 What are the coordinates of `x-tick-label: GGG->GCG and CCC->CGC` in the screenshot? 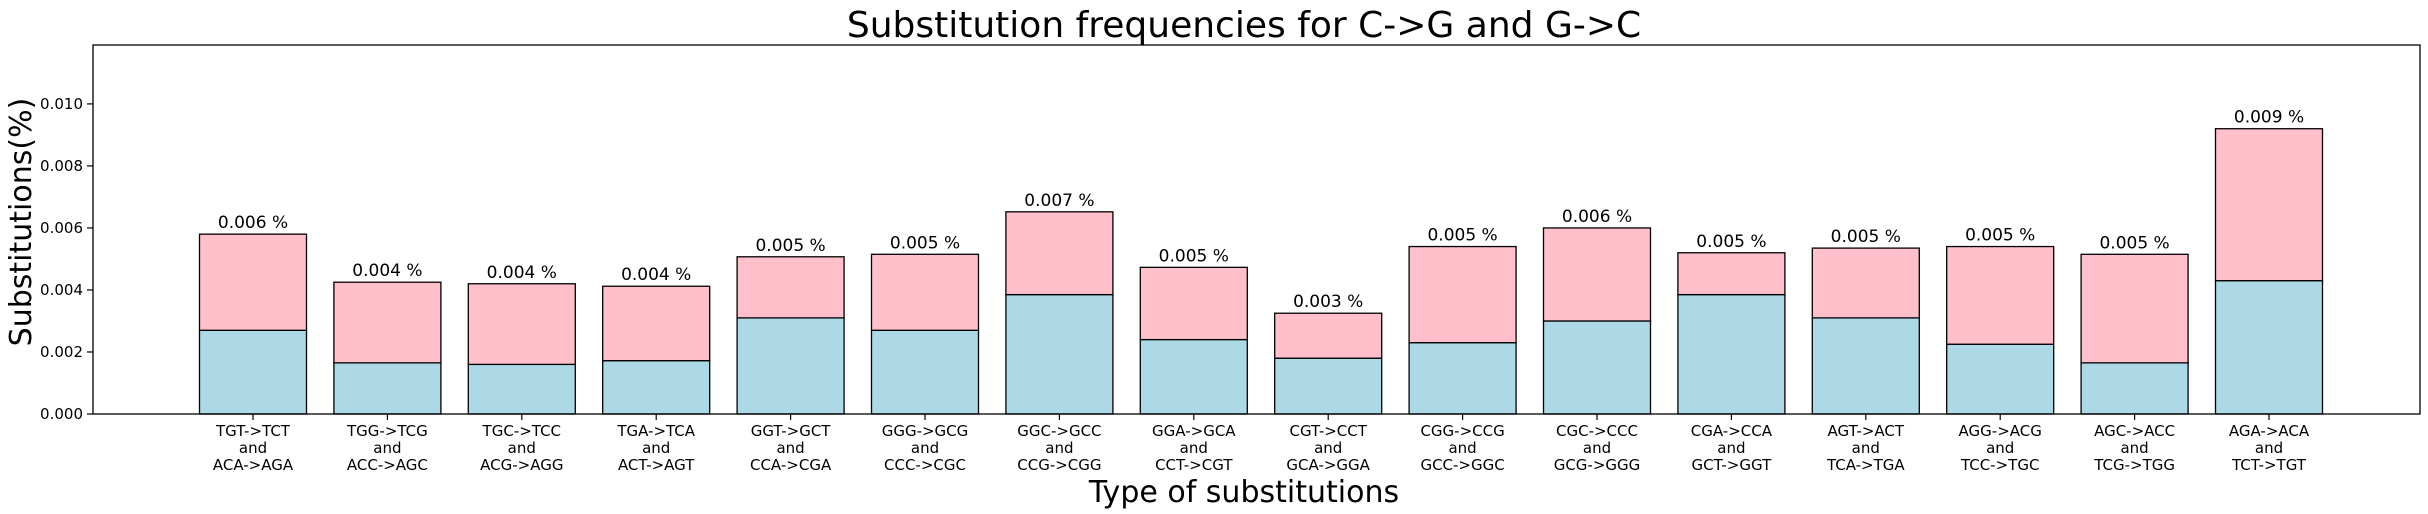 It's located at (925, 448).